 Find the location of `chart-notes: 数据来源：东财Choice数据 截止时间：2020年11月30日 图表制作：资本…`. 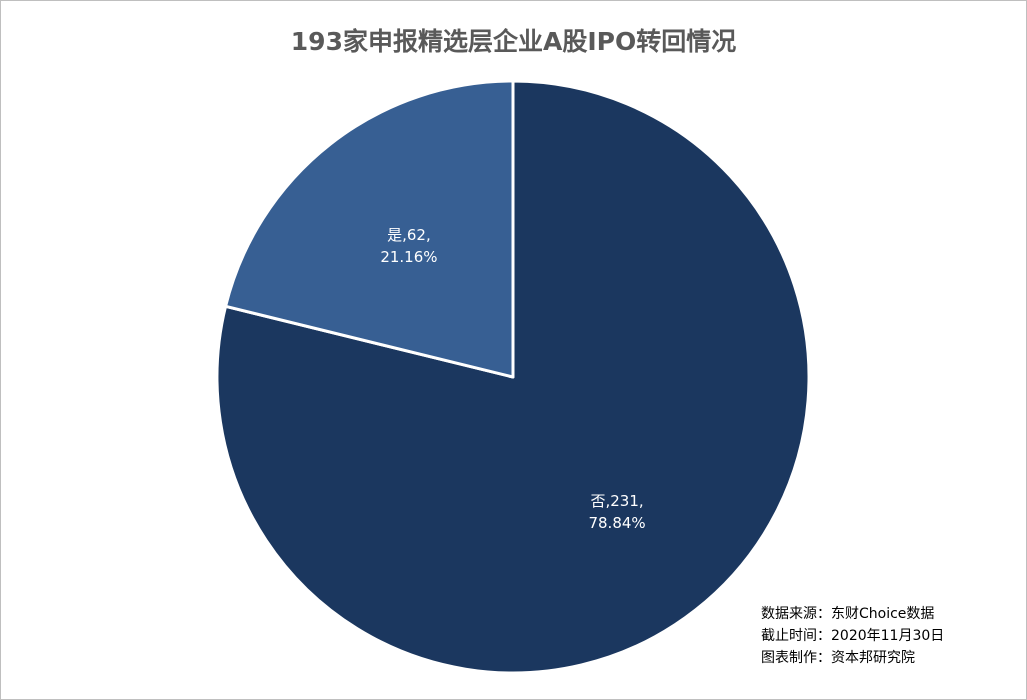

chart-notes: 数据来源：东财Choice数据 截止时间：2020年11月30日 图表制作：资本… is located at coordinates (852, 636).